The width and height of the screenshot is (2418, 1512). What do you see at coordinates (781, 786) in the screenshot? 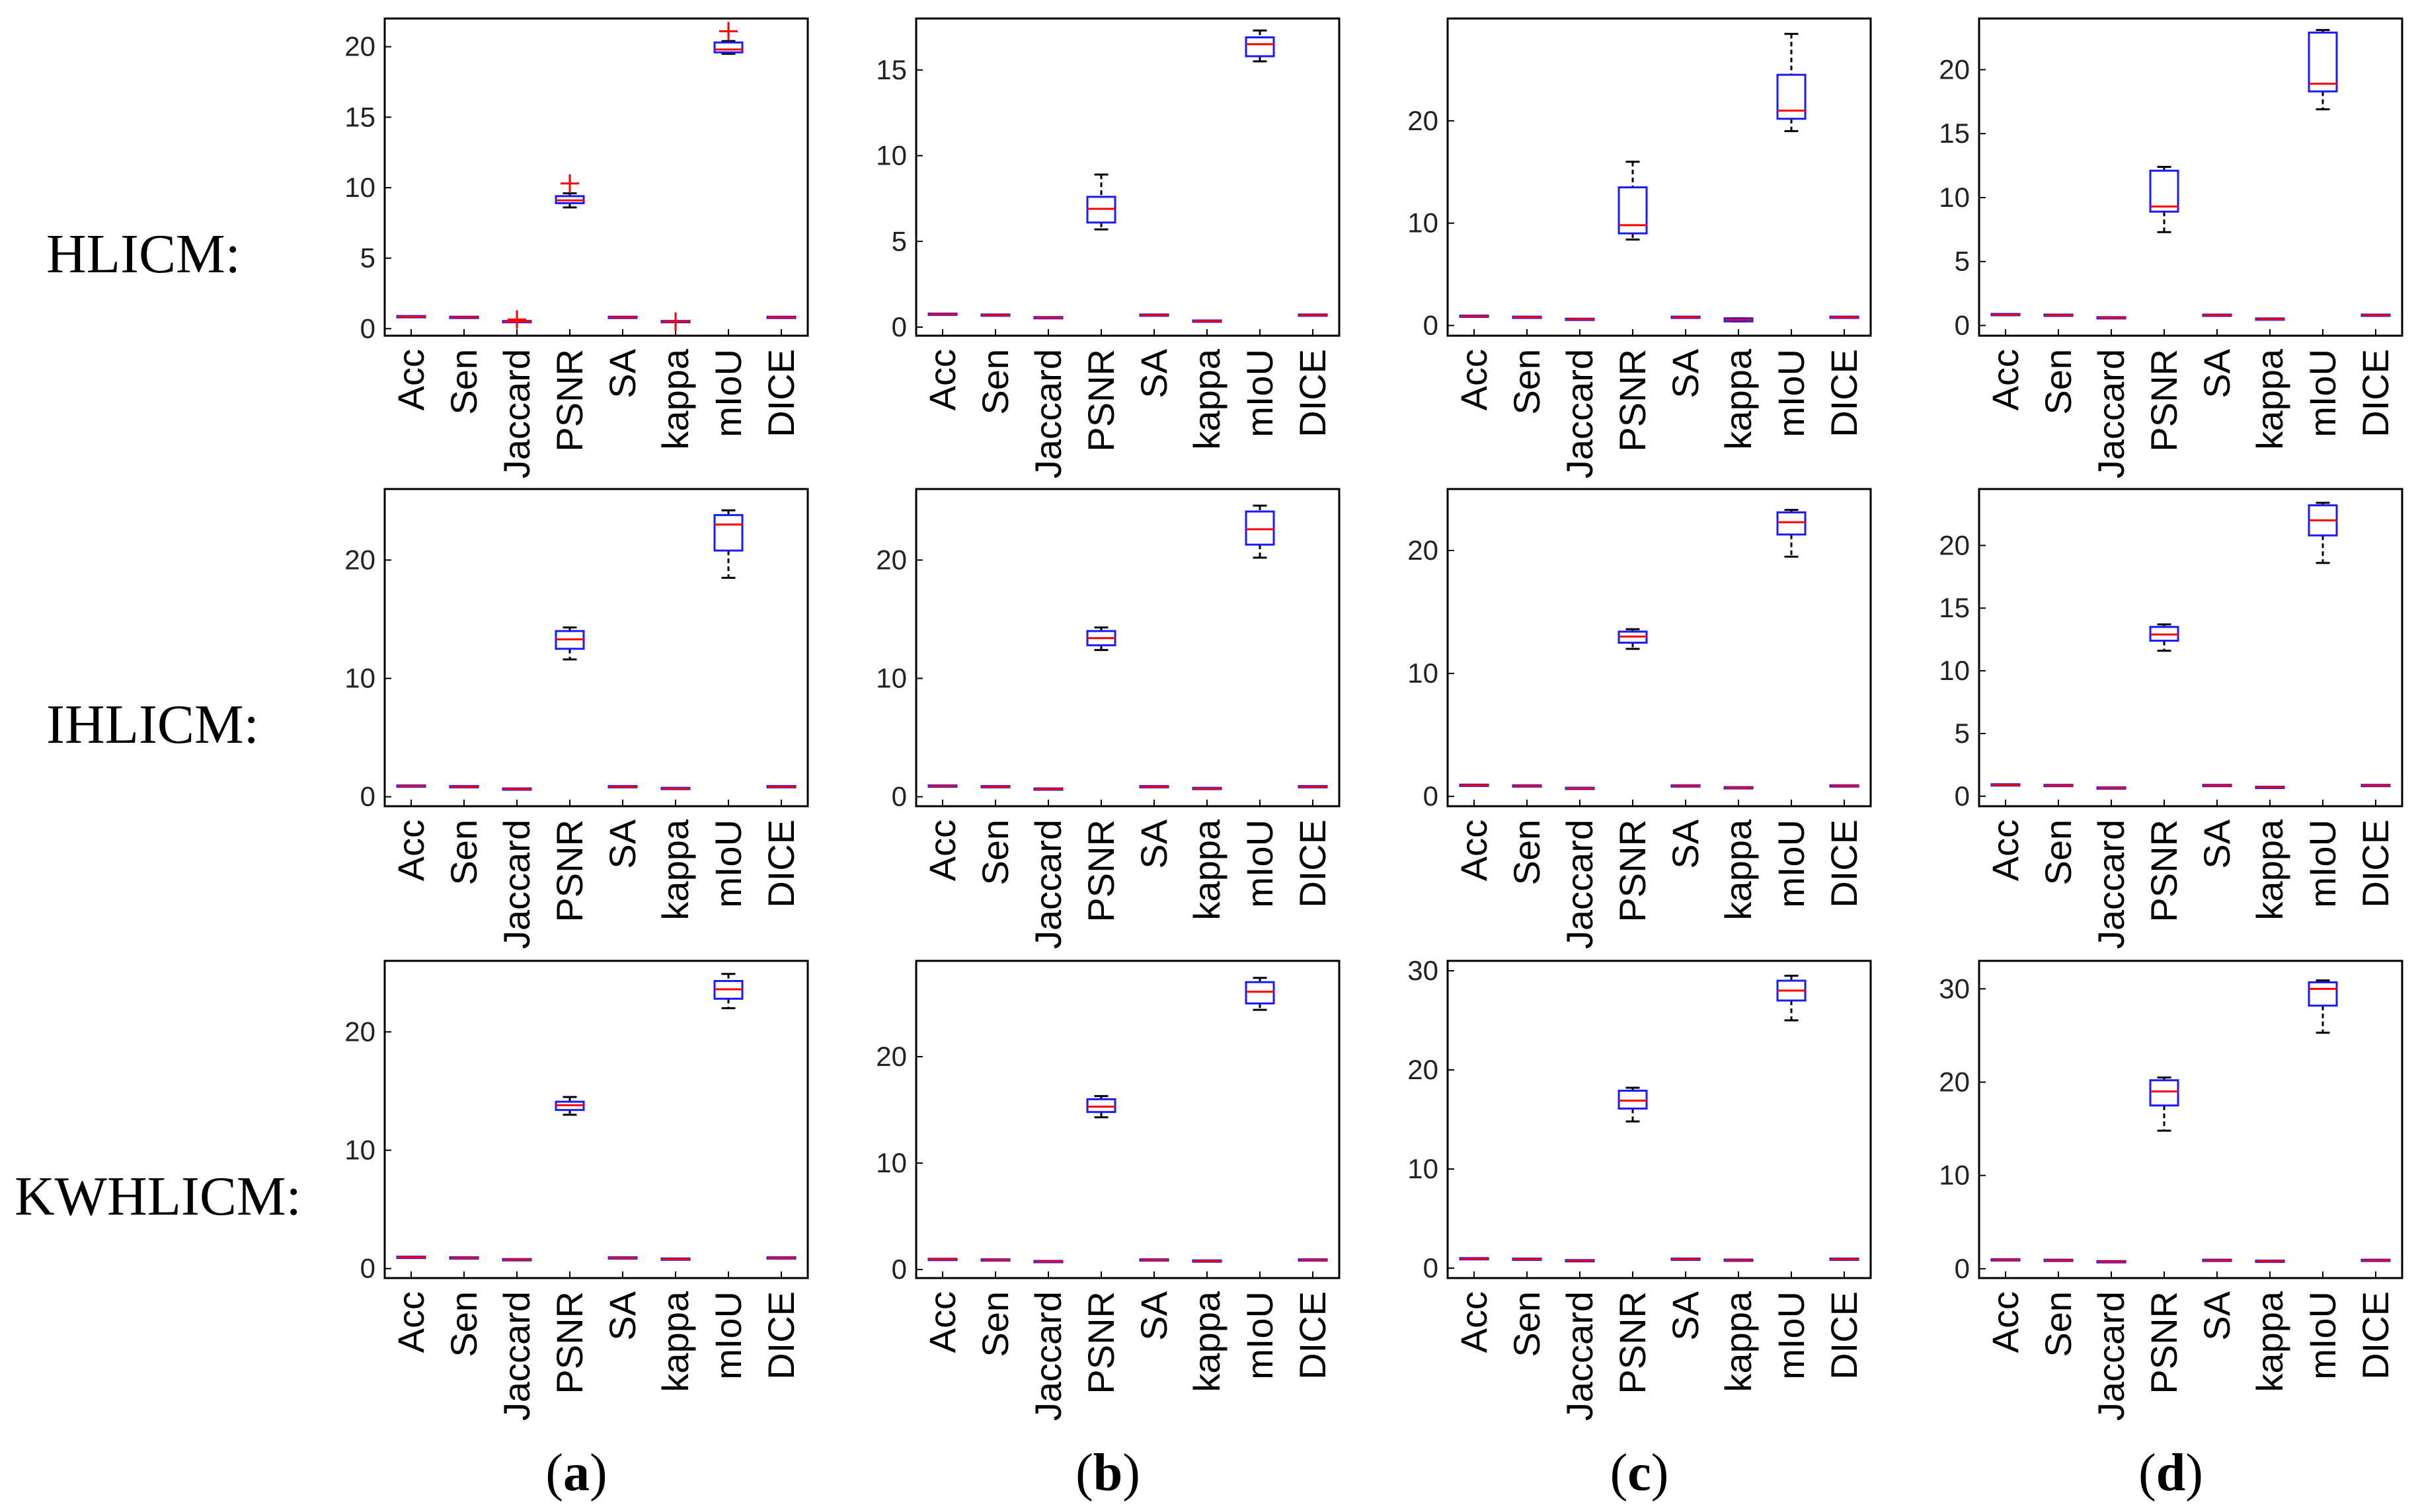
I see `box-dice-ihlicm-a` at bounding box center [781, 786].